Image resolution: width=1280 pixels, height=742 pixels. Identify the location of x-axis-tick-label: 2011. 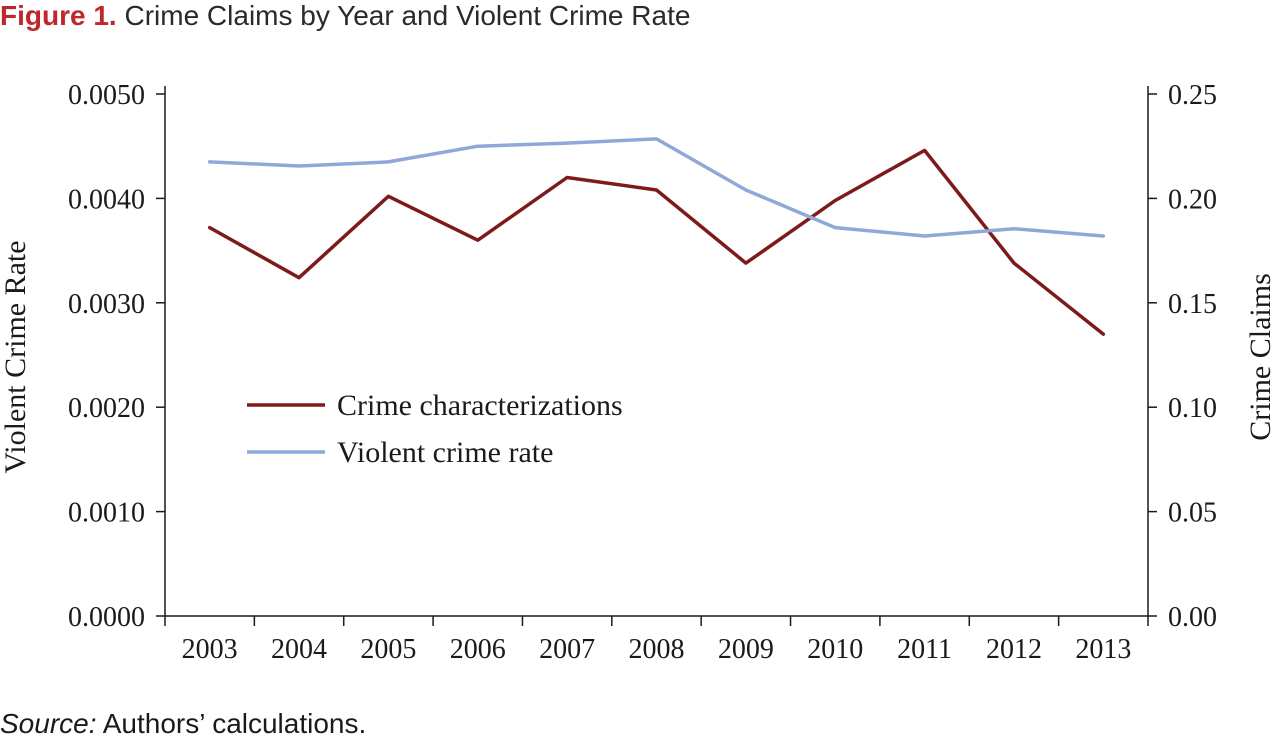
(924, 649).